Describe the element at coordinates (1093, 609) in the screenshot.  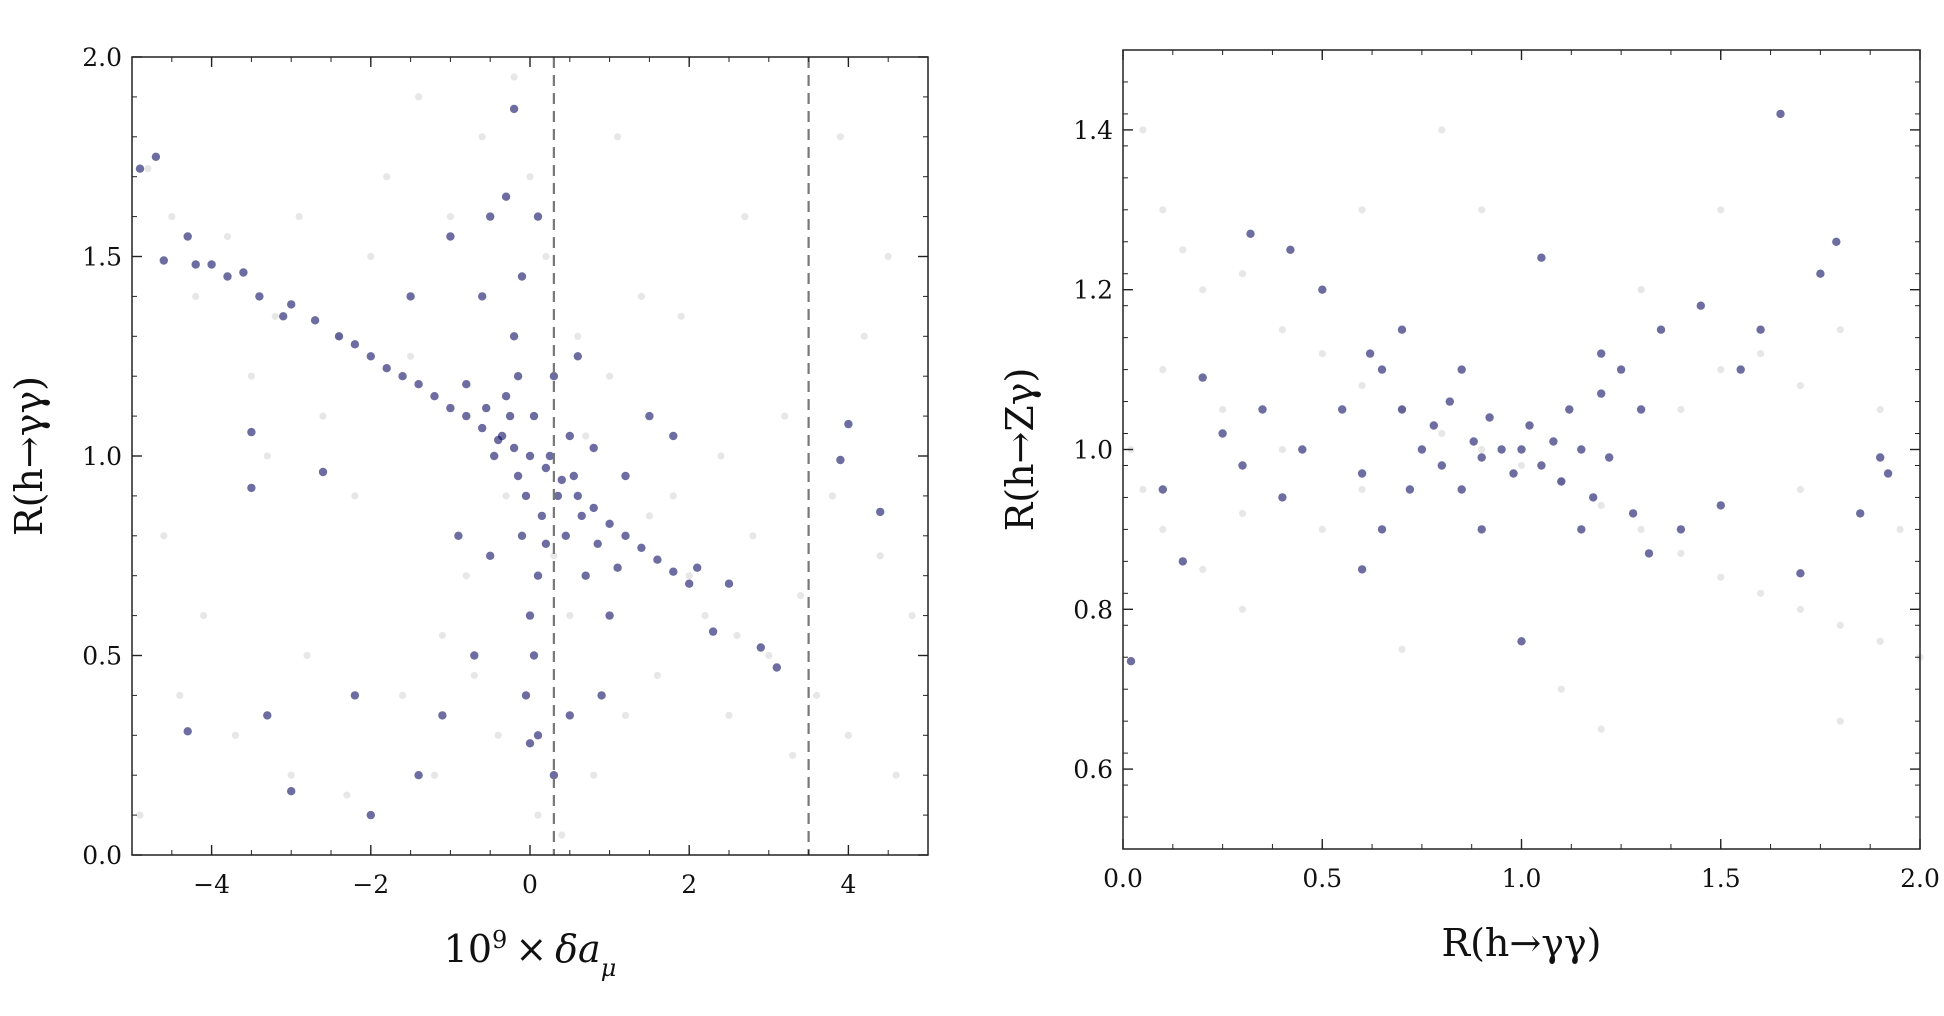
I see `y-tick-label: 0.8` at that location.